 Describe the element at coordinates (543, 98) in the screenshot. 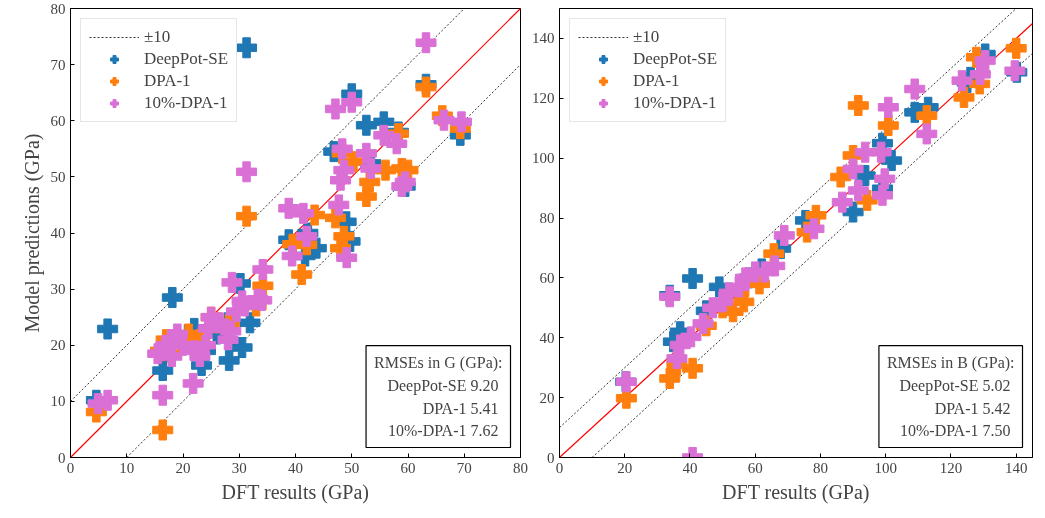

I see `y-tick-label: 120` at that location.